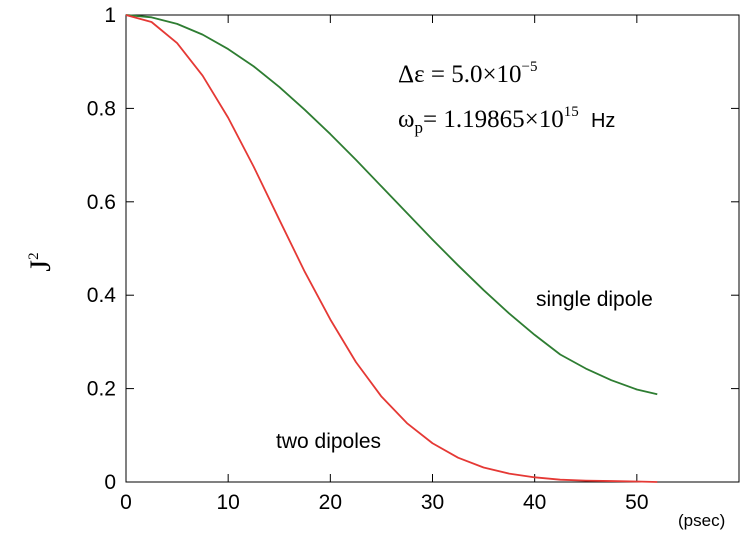 This screenshot has height=535, width=753. Describe the element at coordinates (406, 119) in the screenshot. I see `omega-symbol: ω` at that location.